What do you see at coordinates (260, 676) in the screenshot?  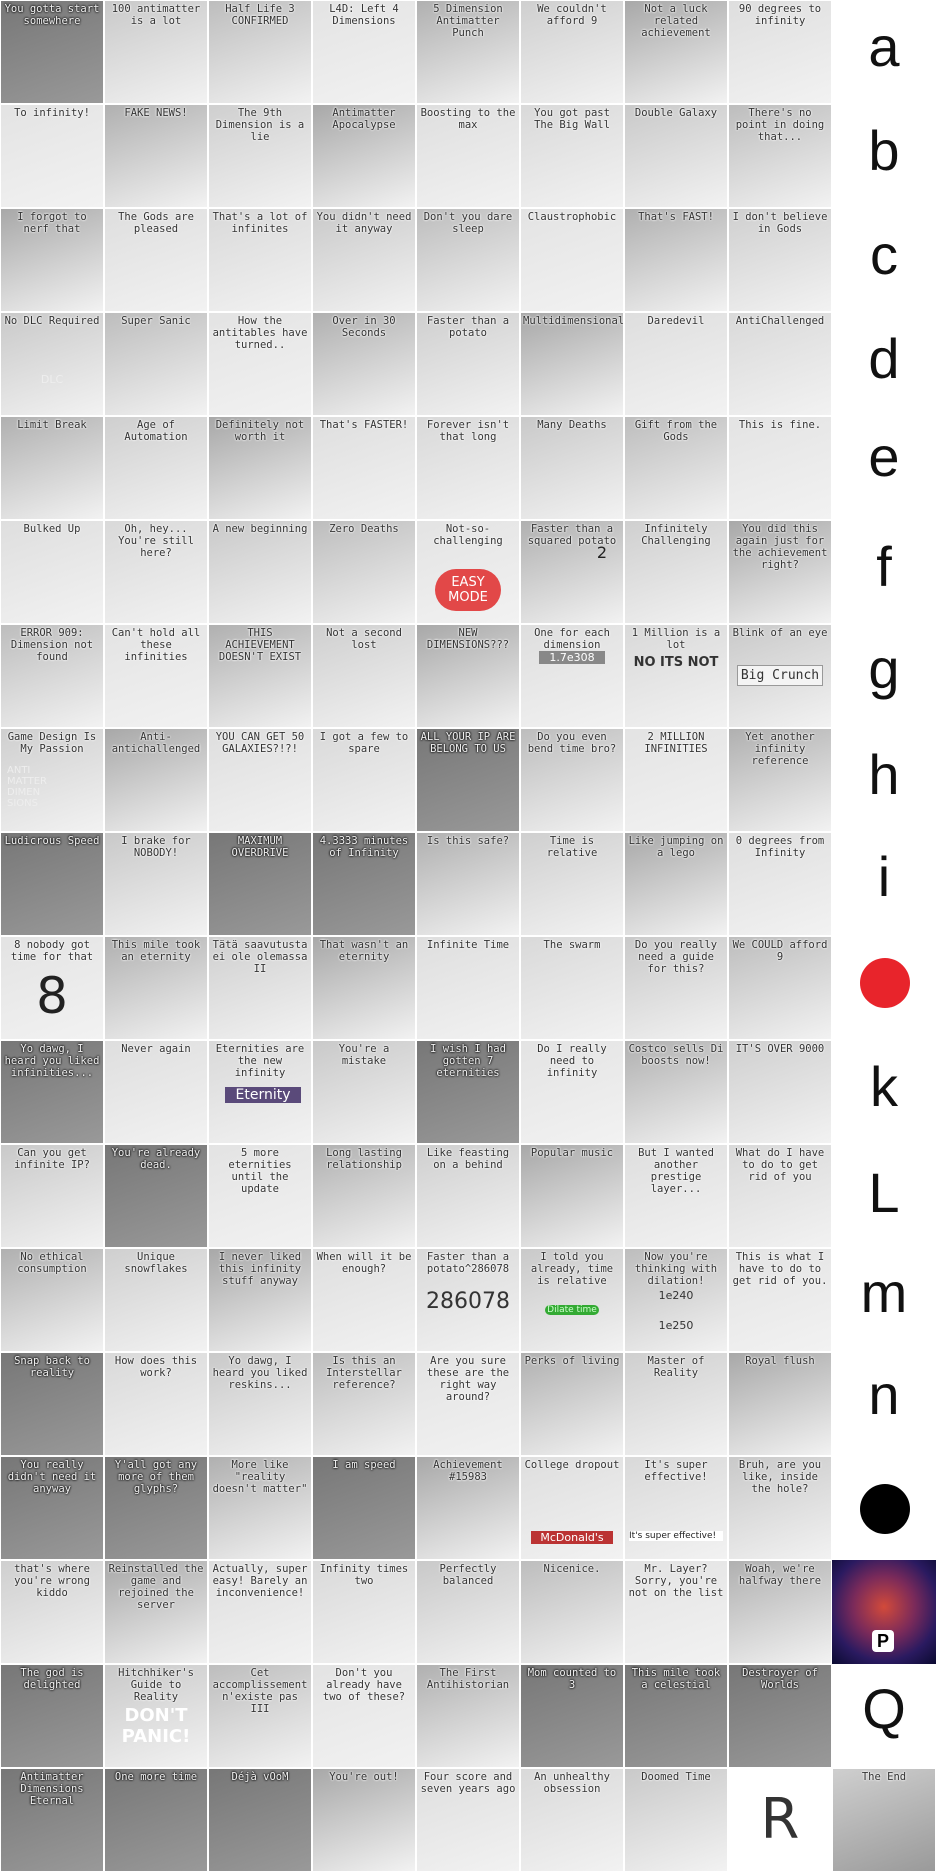 I see `achievement-tile: THIS ACHIEVEMENT DOESN'T EXIST` at bounding box center [260, 676].